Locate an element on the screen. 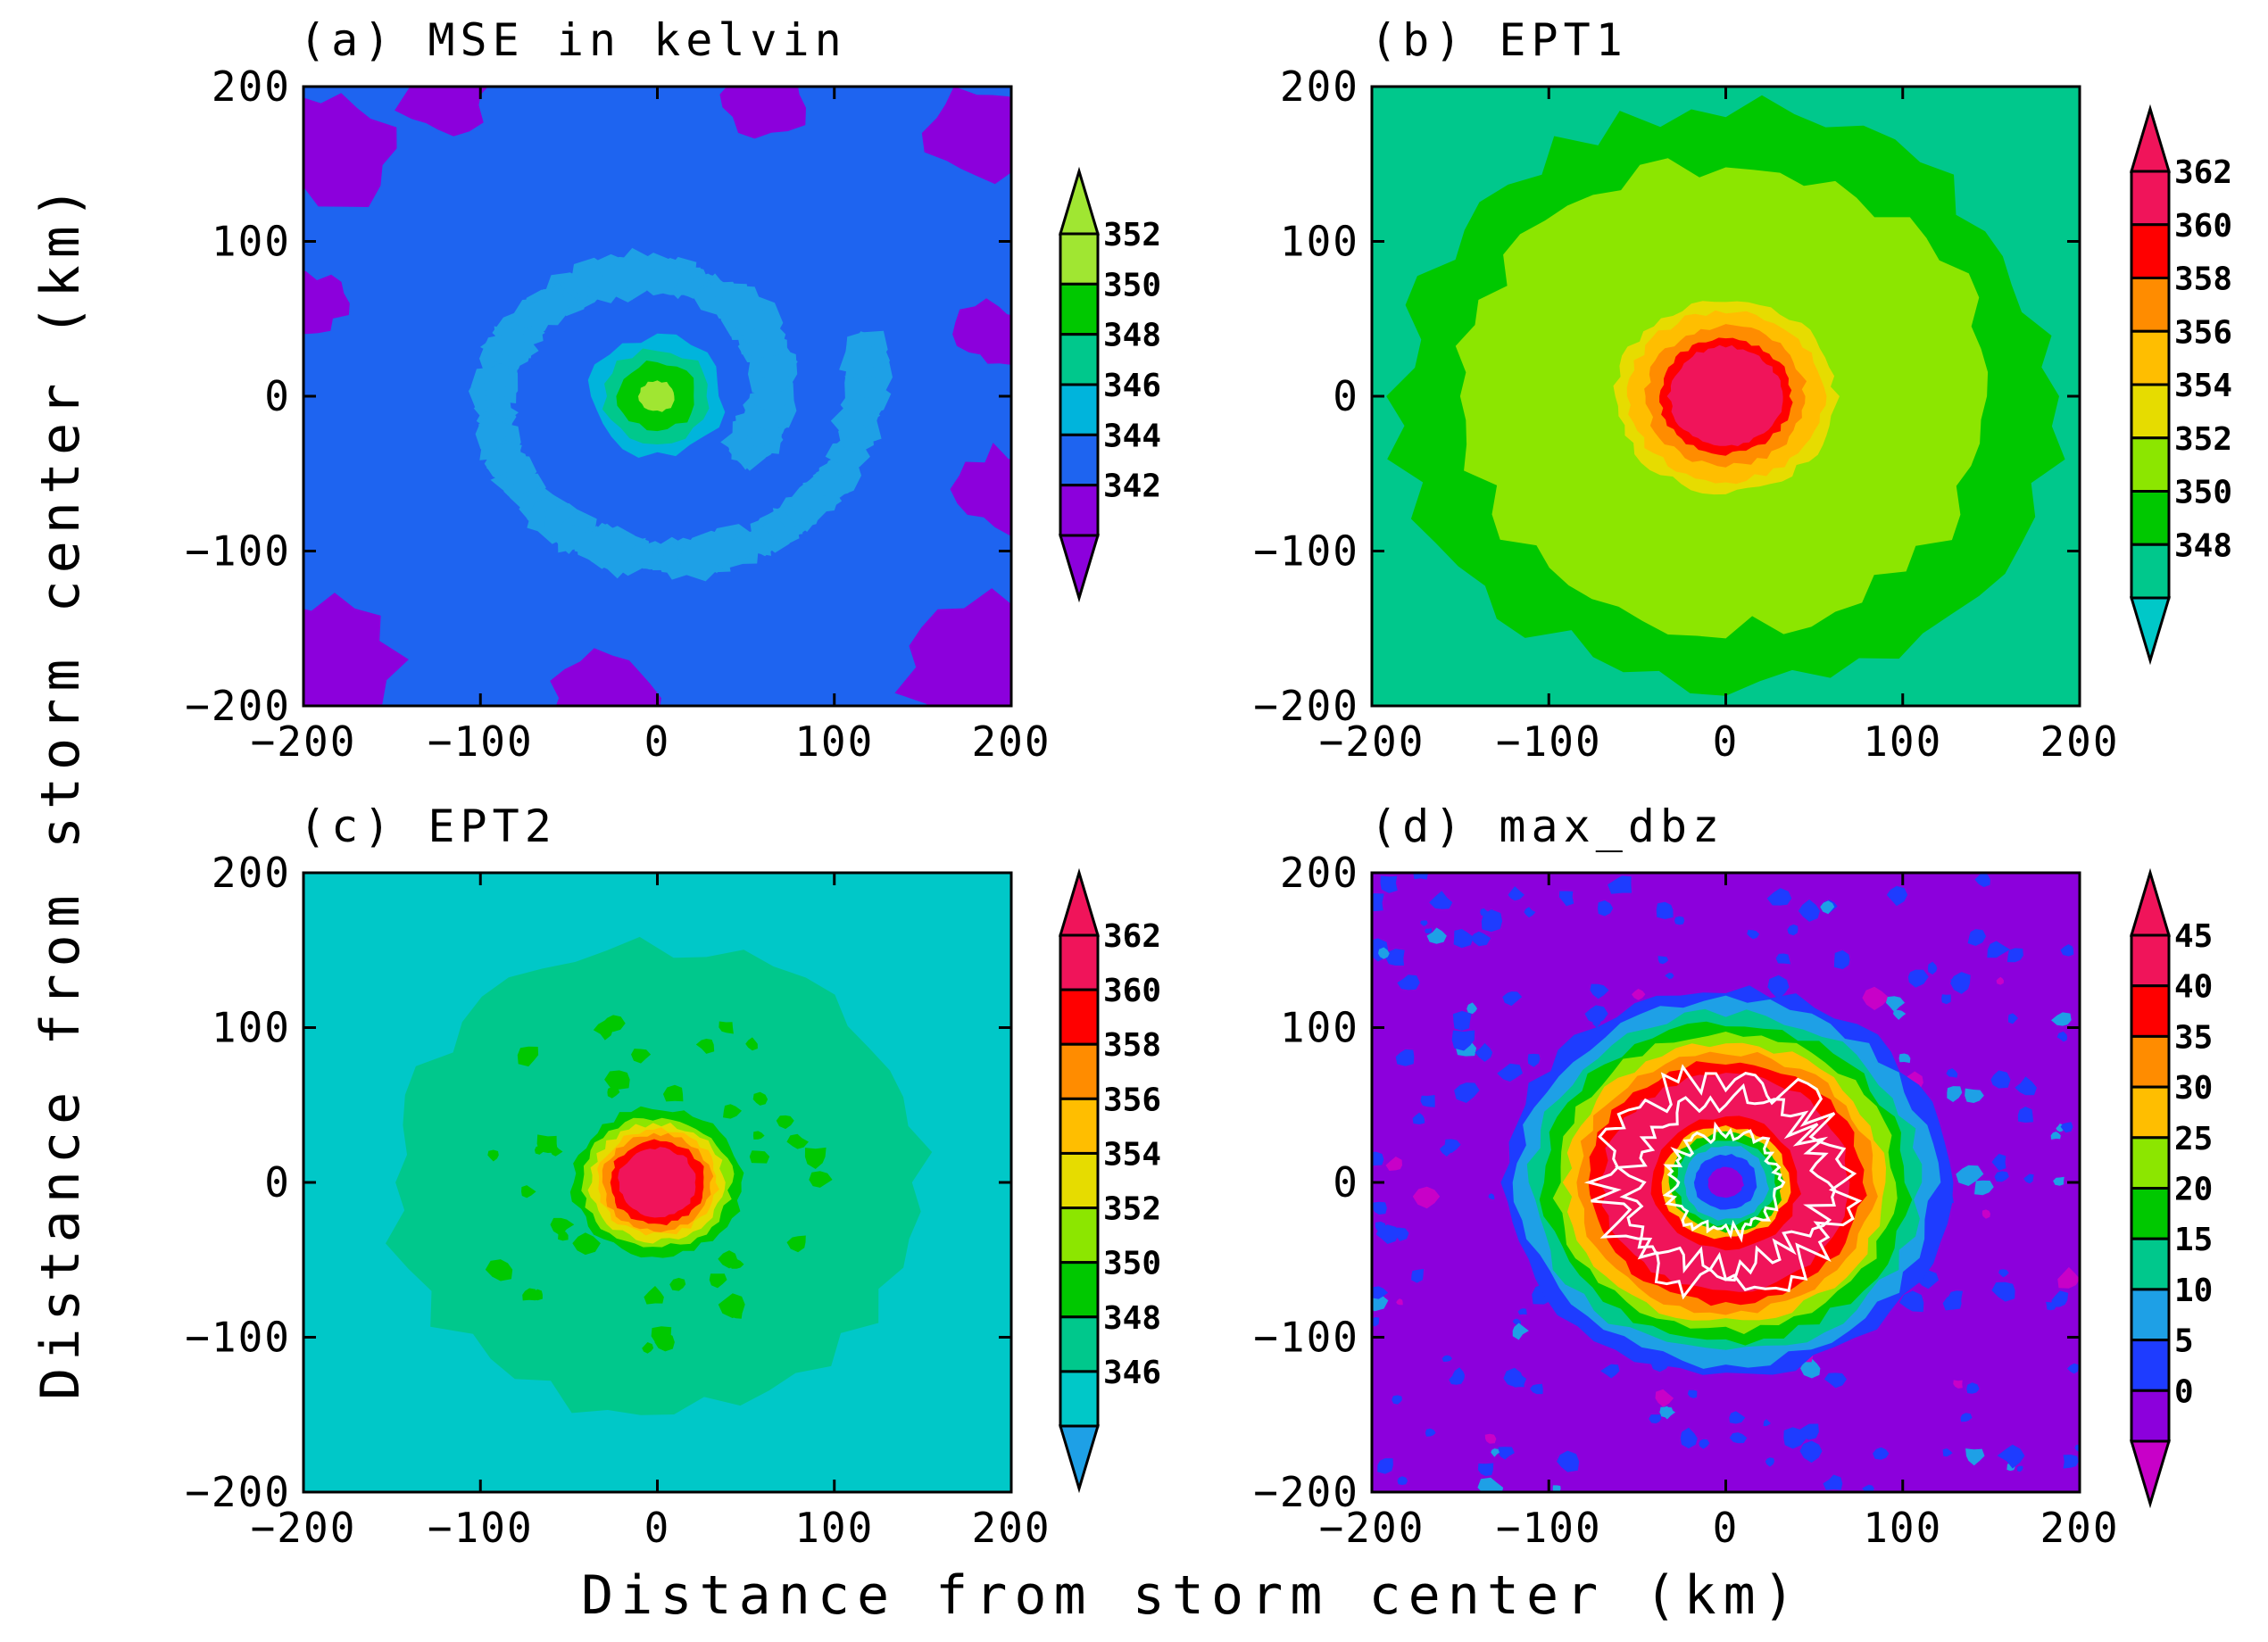 The height and width of the screenshot is (1642, 2268). colorbar-label: 344 is located at coordinates (1132, 436).